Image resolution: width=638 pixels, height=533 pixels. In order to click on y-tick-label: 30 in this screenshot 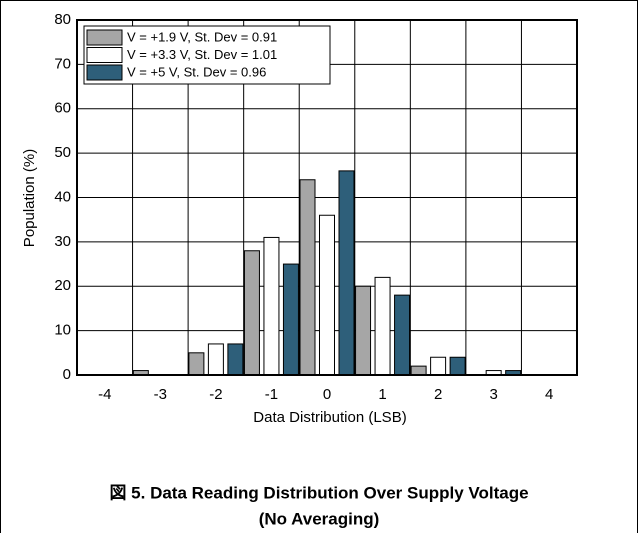, I will do `click(62, 241)`.